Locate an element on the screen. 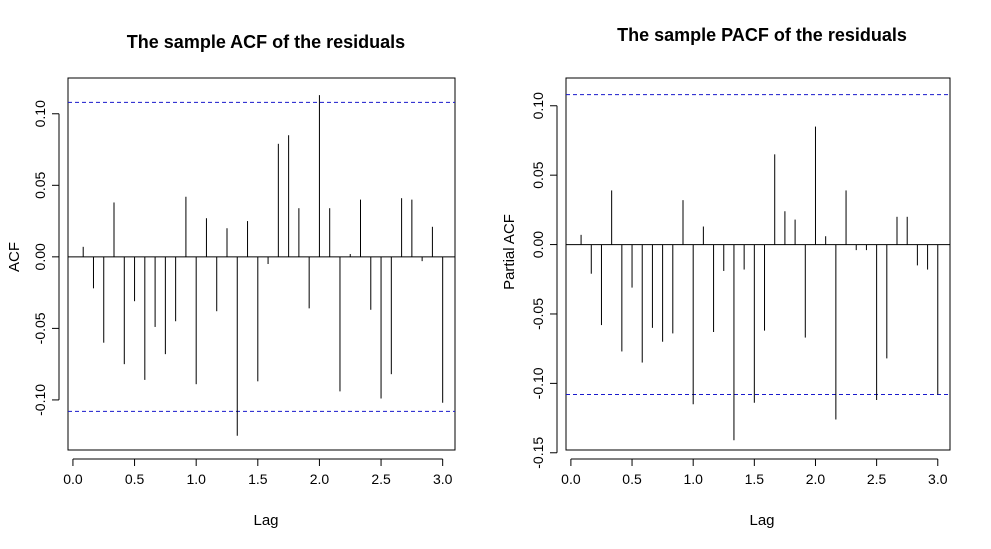  acf-y-tick-label: 0.00 is located at coordinates (40, 256).